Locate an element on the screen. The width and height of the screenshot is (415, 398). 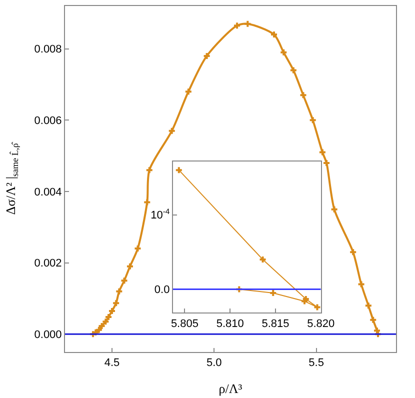
y-tick-label: 0.000 is located at coordinates (48, 335).